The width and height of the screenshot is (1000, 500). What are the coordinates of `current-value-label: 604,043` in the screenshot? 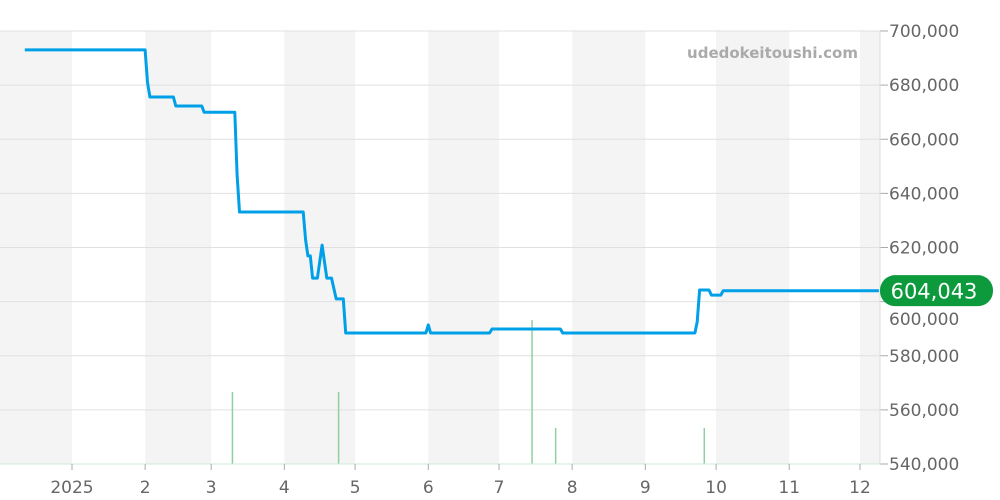 It's located at (934, 292).